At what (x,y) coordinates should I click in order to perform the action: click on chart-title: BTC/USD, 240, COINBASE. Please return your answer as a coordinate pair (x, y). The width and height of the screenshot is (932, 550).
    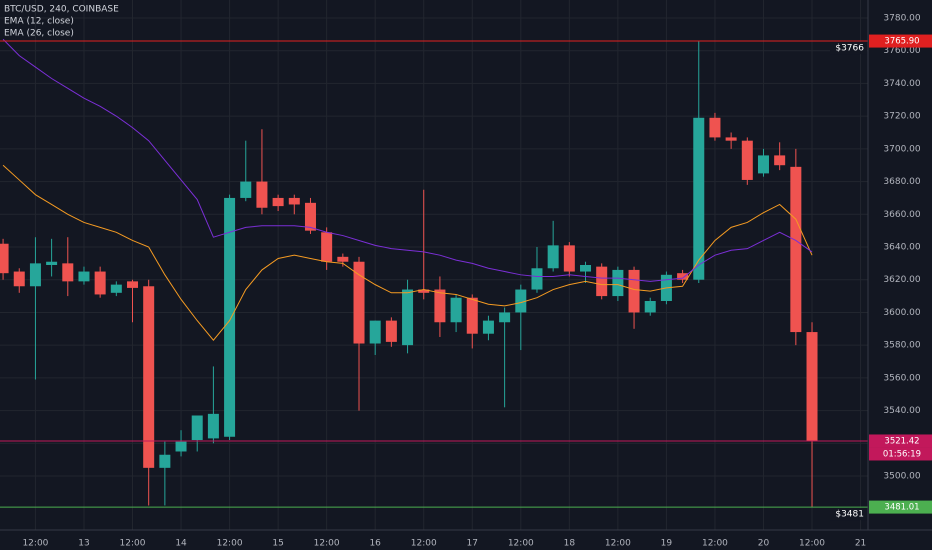
    Looking at the image, I should click on (61, 10).